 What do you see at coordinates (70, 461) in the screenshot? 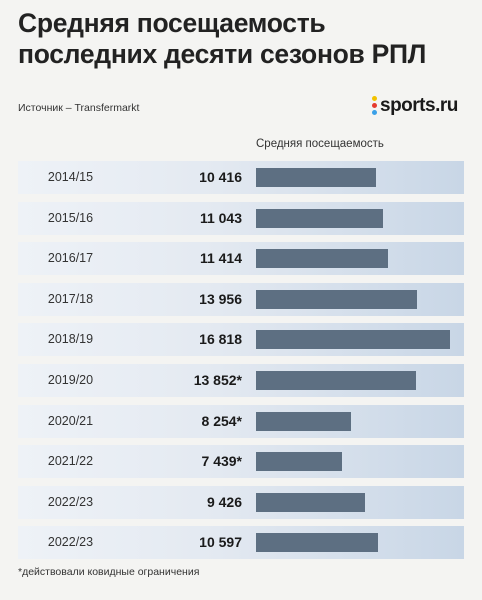
I see `season-label: 2021/22` at bounding box center [70, 461].